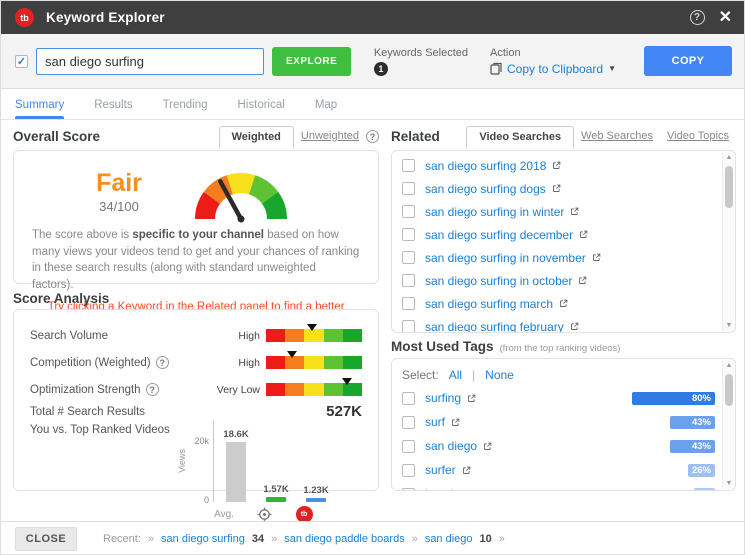 The image size is (745, 555). I want to click on tag-row: san diego 43%, so click(568, 446).